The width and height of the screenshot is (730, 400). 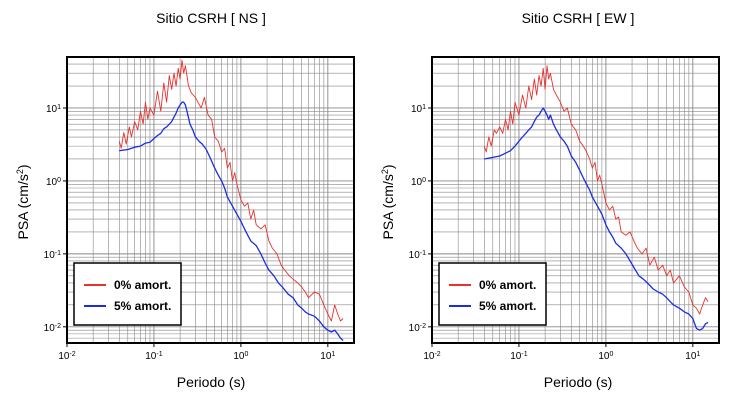 I want to click on chart-0-x-tick-label: 10¹, so click(x=327, y=357).